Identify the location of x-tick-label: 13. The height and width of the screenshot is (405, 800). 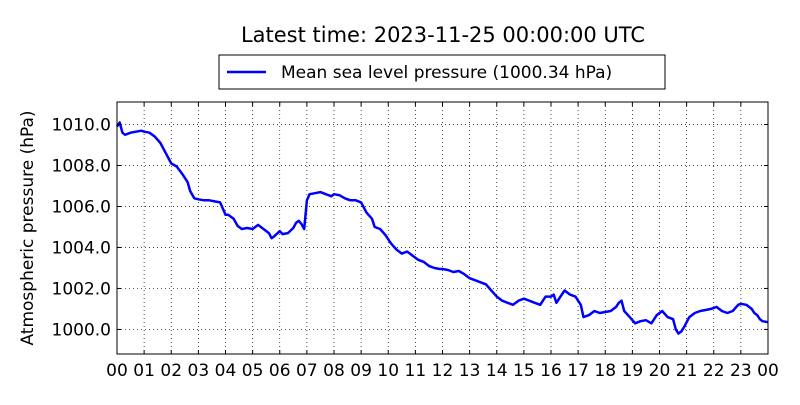
(470, 371).